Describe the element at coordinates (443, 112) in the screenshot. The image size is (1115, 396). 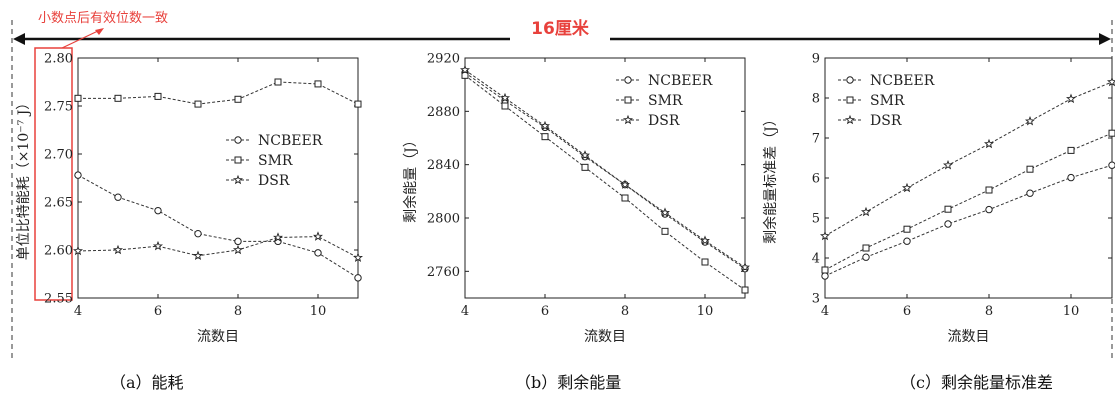
I see `y-tick-label: 2880` at that location.